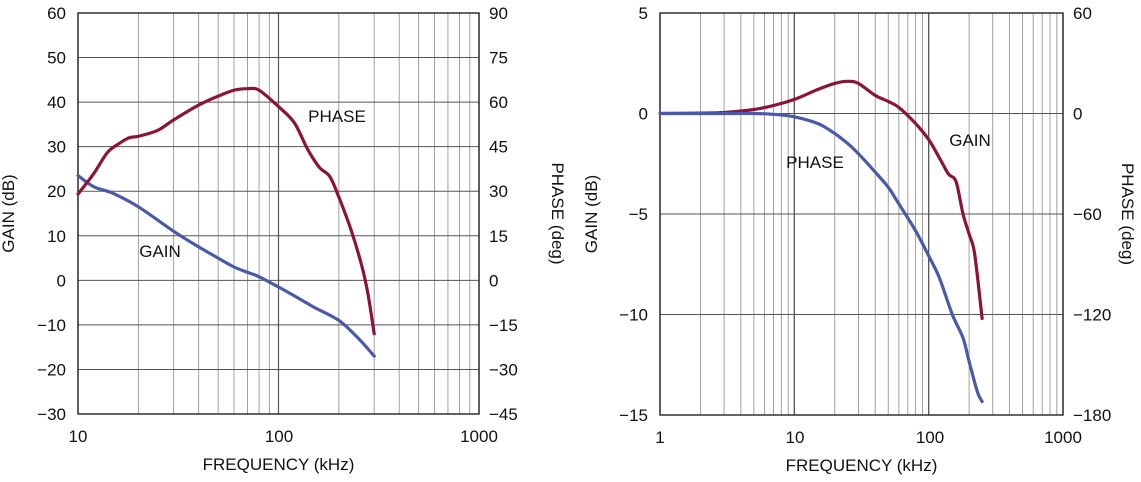  I want to click on y-left-tick-label: −20, so click(51, 369).